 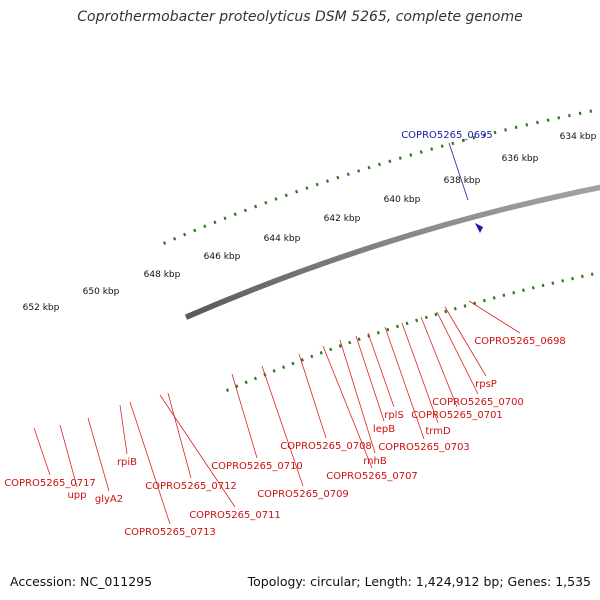 What do you see at coordinates (170, 532) in the screenshot?
I see `gene-label: COPRO5265_0713` at bounding box center [170, 532].